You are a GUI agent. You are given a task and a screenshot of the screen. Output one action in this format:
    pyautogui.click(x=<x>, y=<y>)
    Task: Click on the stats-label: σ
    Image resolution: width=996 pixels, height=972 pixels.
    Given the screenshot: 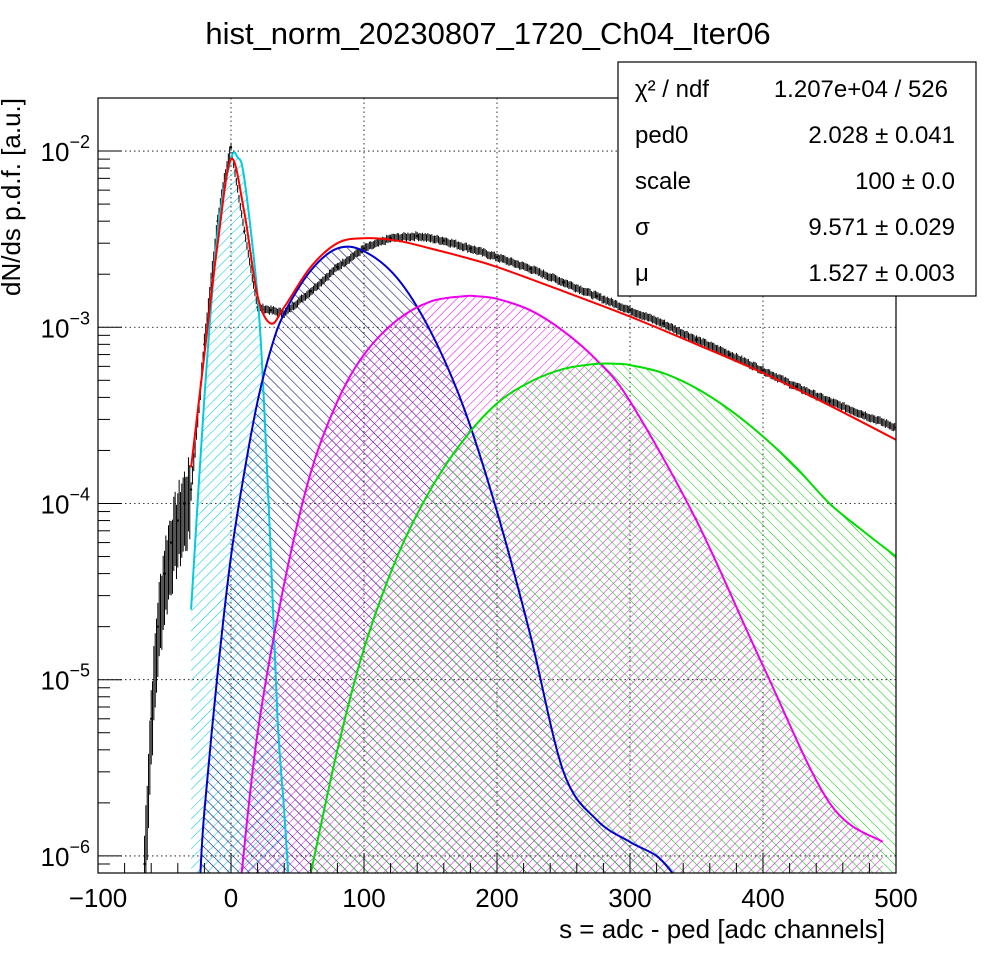 What is the action you would take?
    pyautogui.click(x=642, y=227)
    